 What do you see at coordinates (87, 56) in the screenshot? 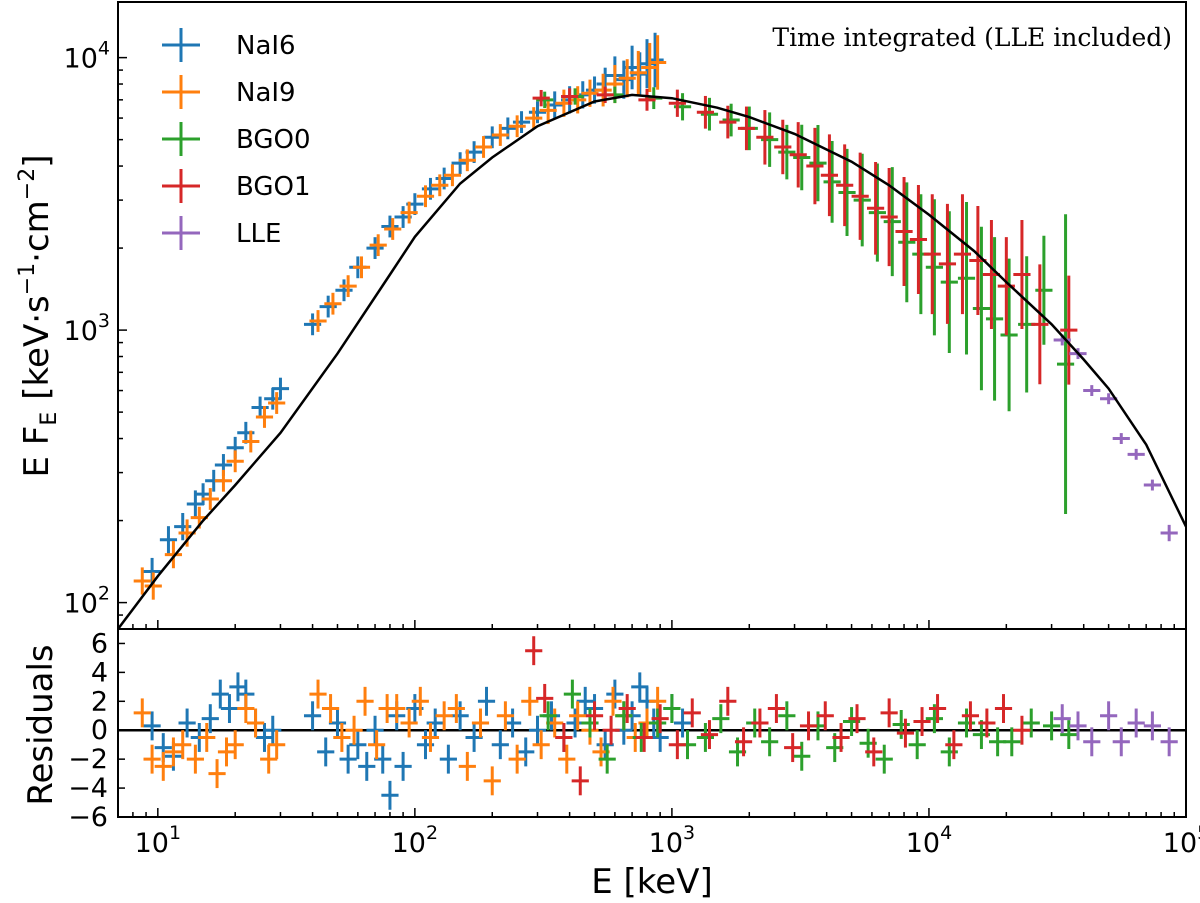
I see `y-tick-label: 104` at bounding box center [87, 56].